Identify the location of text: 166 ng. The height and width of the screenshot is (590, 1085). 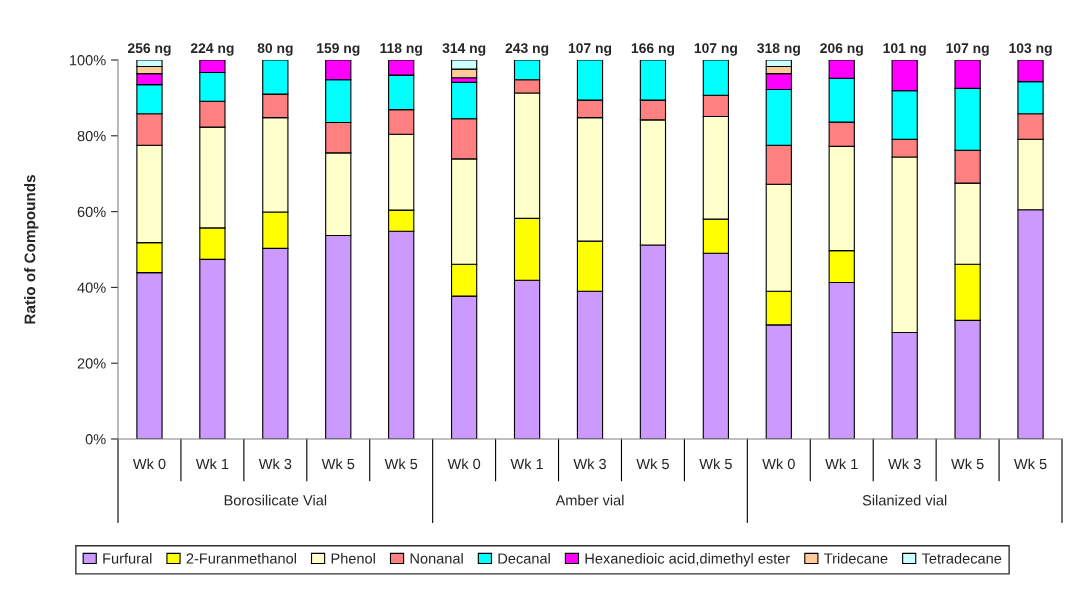
(653, 49).